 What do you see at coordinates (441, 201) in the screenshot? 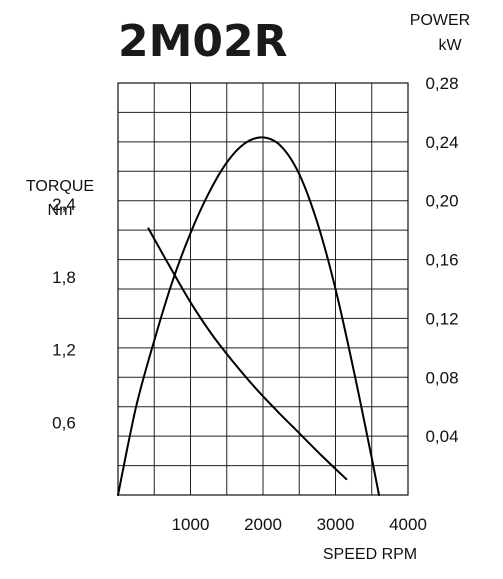
I see `right-y-tick-label: 0,20` at bounding box center [441, 201].